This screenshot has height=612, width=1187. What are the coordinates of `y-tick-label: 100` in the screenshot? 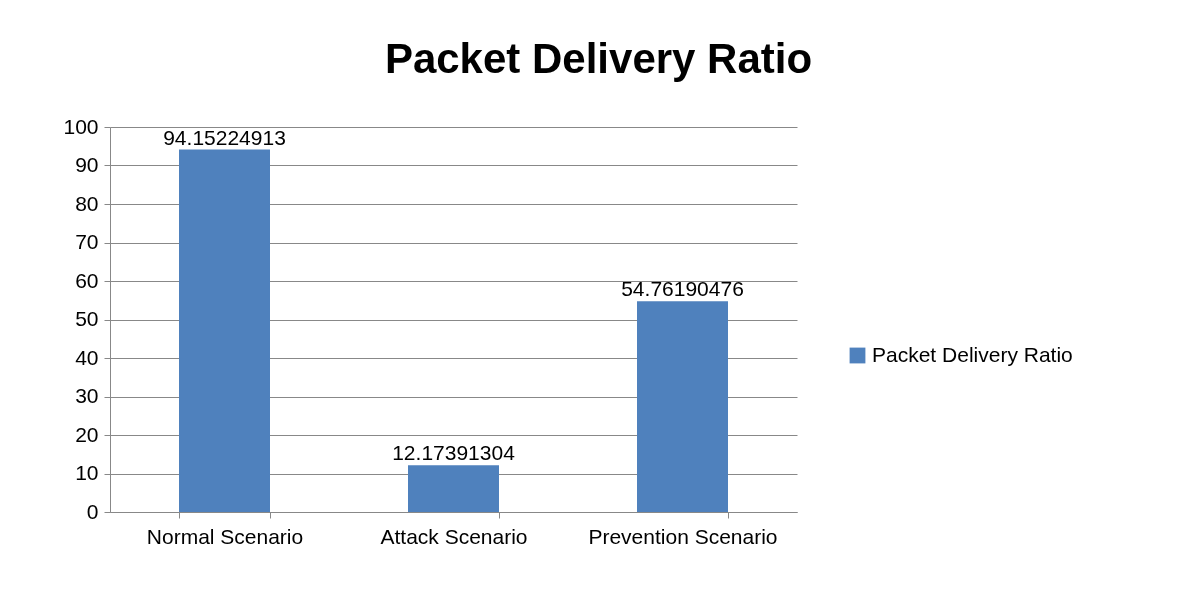 It's located at (81, 126).